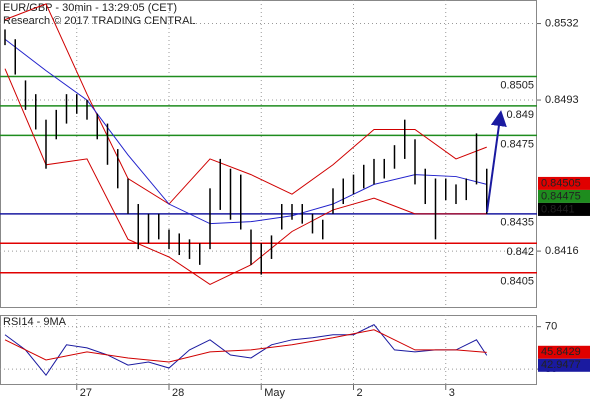 Image resolution: width=590 pixels, height=400 pixels. Describe the element at coordinates (561, 352) in the screenshot. I see `price-tag-label: 45.8429` at that location.